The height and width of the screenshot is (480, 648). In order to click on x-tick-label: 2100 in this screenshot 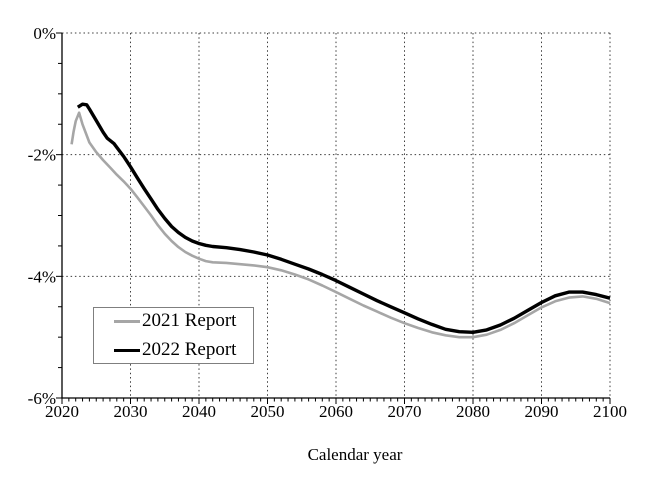, I will do `click(610, 411)`.